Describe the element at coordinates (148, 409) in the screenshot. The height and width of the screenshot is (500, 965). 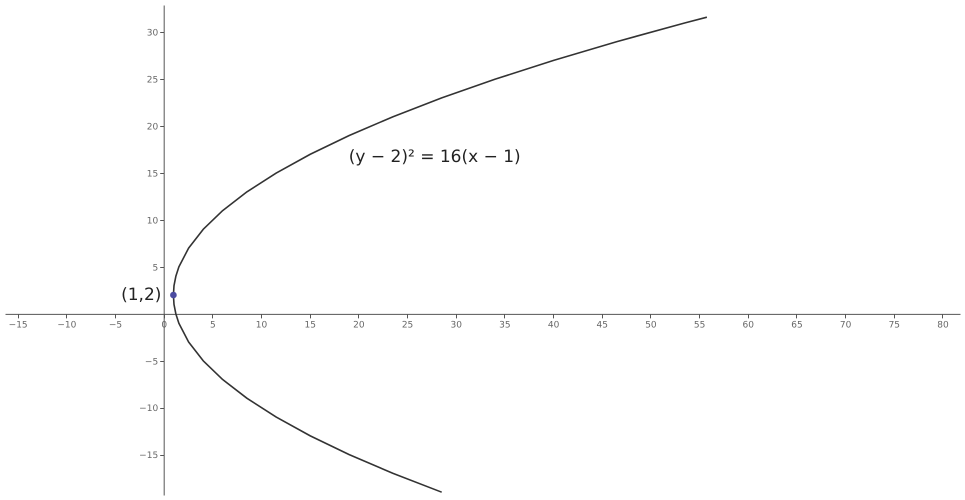
I see `y-tick-label: −10` at that location.